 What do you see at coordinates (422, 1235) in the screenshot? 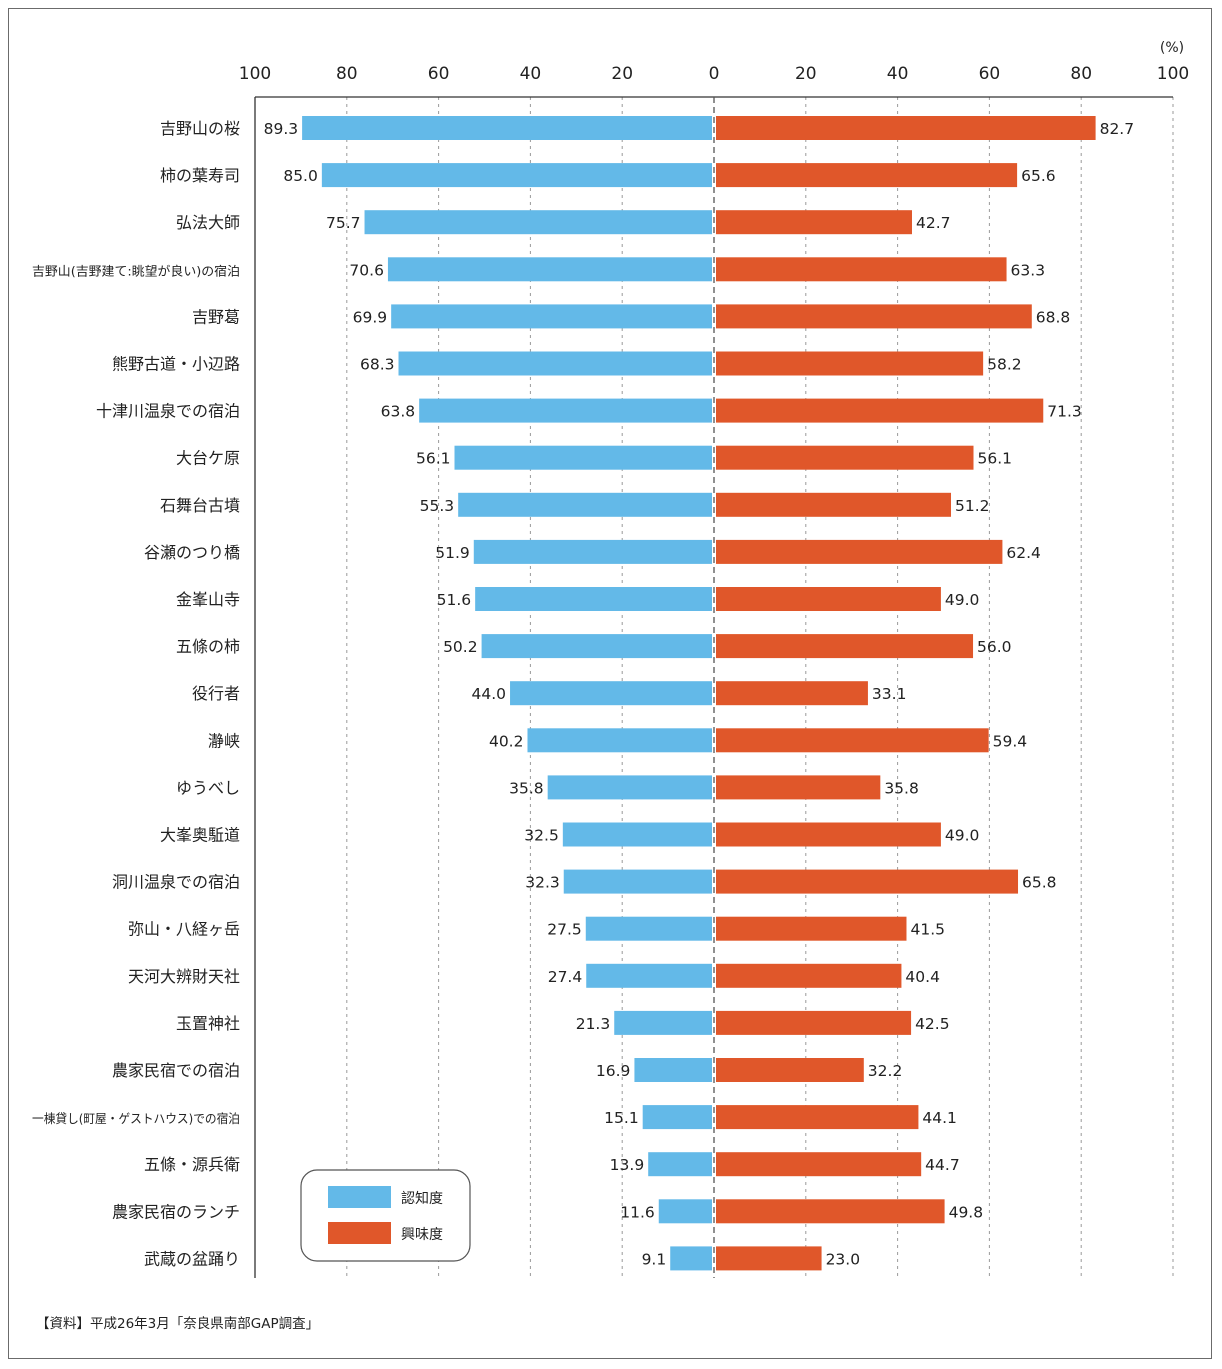
I see `legend-label-interest: 興味度` at bounding box center [422, 1235].